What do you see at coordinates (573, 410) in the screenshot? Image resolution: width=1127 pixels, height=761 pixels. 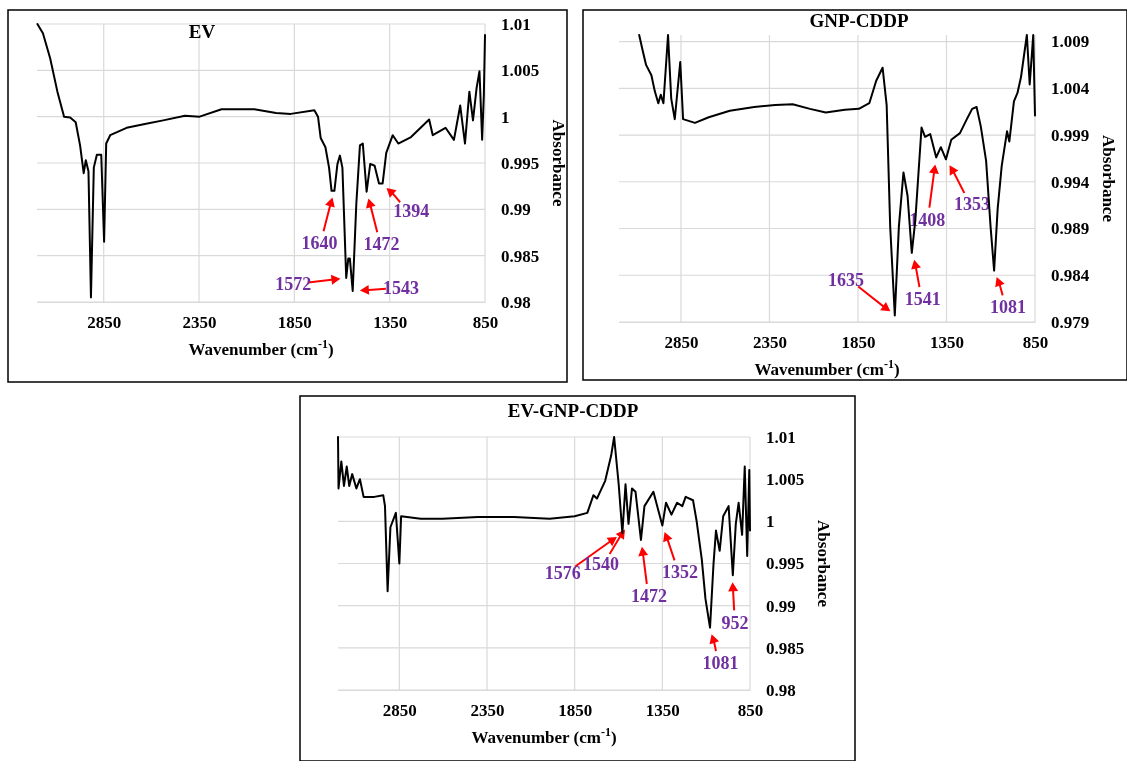 I see `chart-title: EV-GNP-CDDP` at bounding box center [573, 410].